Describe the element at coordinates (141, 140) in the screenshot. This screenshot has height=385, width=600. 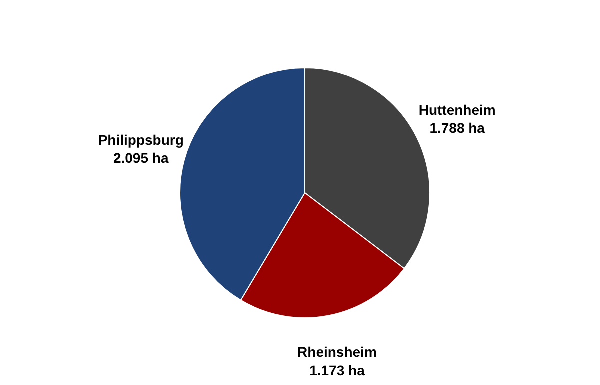
I see `slice-label: Philippsburg` at that location.